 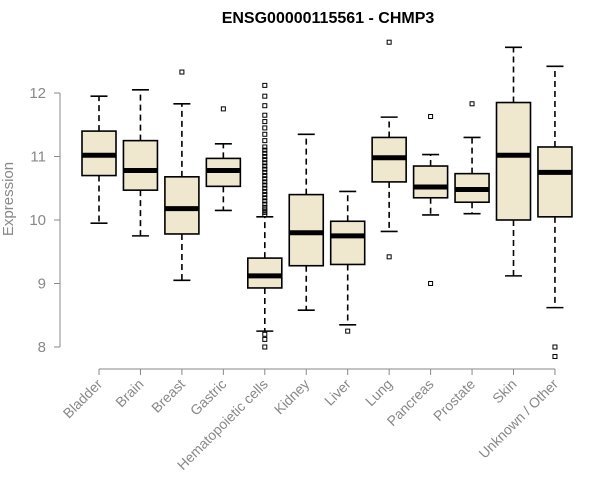 What do you see at coordinates (37, 93) in the screenshot?
I see `y-tick-label: 12` at bounding box center [37, 93].